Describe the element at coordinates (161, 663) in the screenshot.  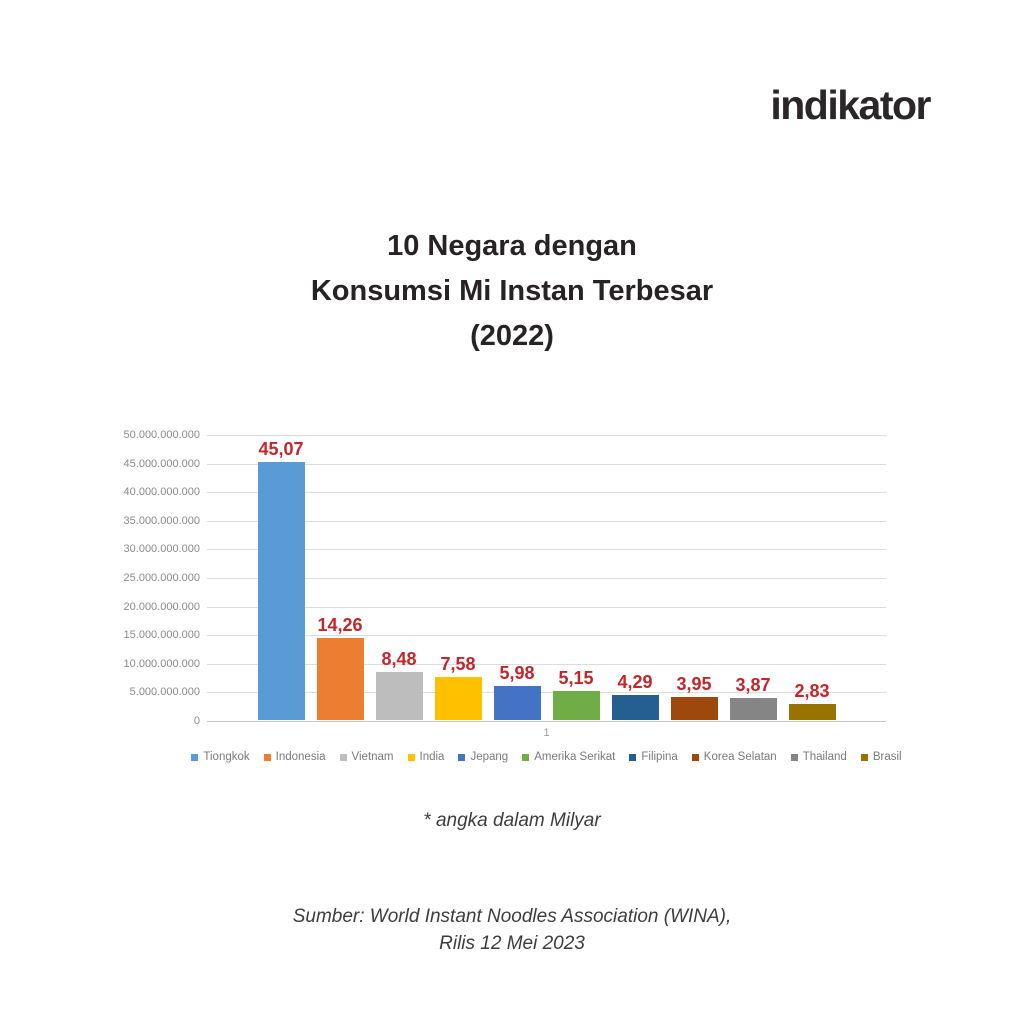
I see `y-axis-tick-label: 10.000.000.000` at that location.